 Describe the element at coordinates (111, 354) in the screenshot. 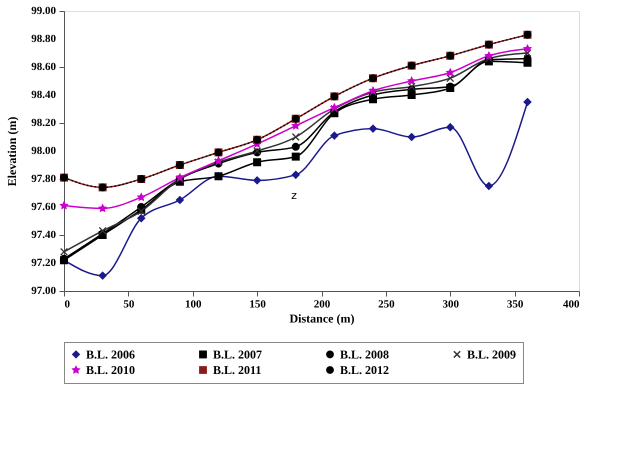

I see `legend-label: B.L. 2006` at that location.